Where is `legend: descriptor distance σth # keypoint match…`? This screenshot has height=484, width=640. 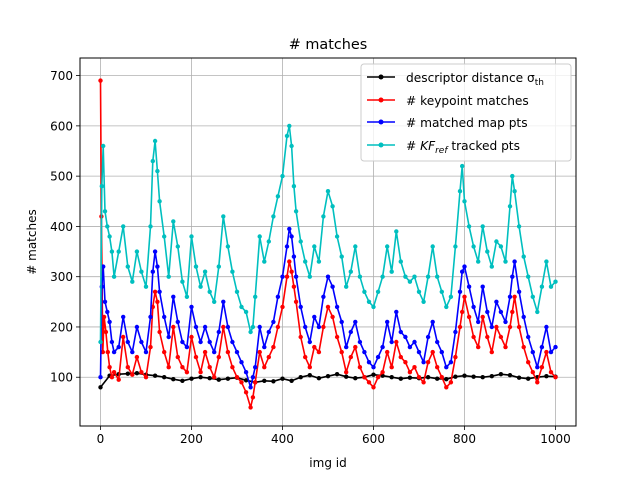
legend: descriptor distance σth # keypoint match… is located at coordinates (466, 112).